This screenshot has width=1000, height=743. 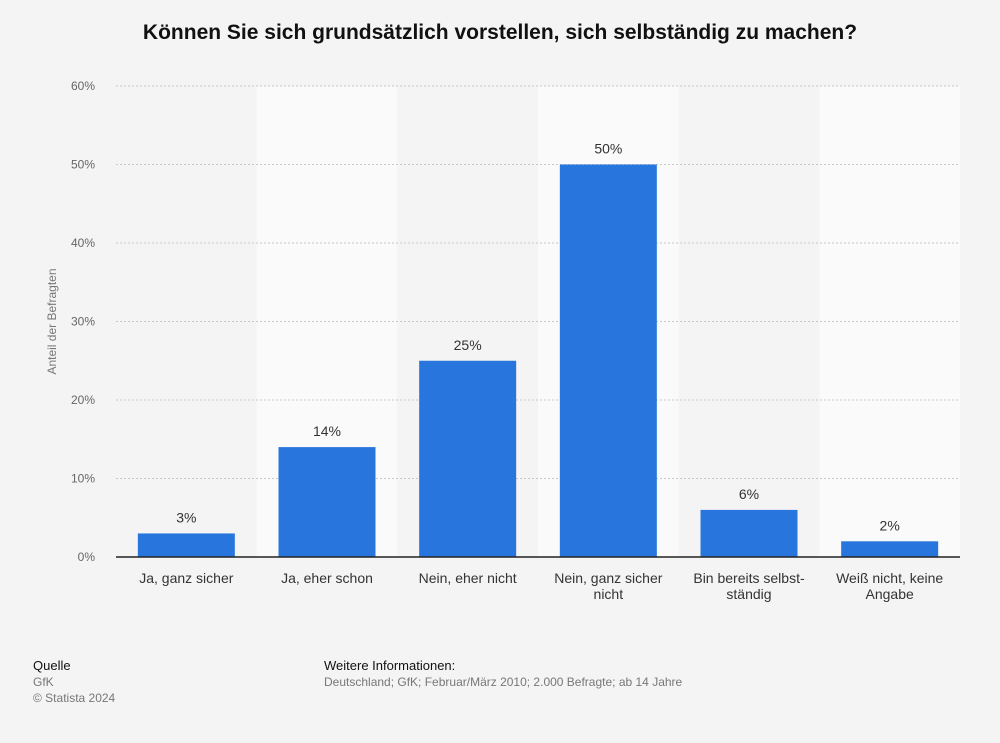 What do you see at coordinates (748, 594) in the screenshot?
I see `x-tick-label: ständig` at bounding box center [748, 594].